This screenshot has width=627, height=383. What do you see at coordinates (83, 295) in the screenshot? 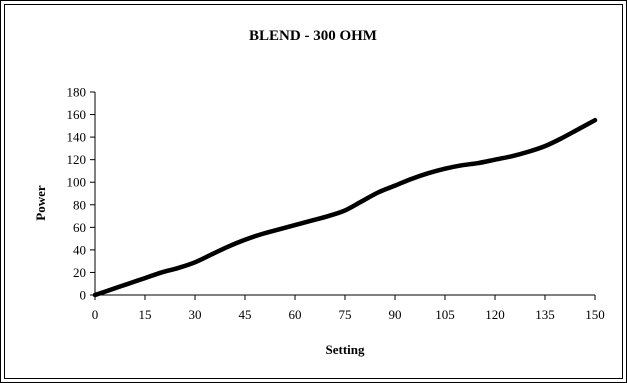
I see `y-tick-label: 0` at bounding box center [83, 295].